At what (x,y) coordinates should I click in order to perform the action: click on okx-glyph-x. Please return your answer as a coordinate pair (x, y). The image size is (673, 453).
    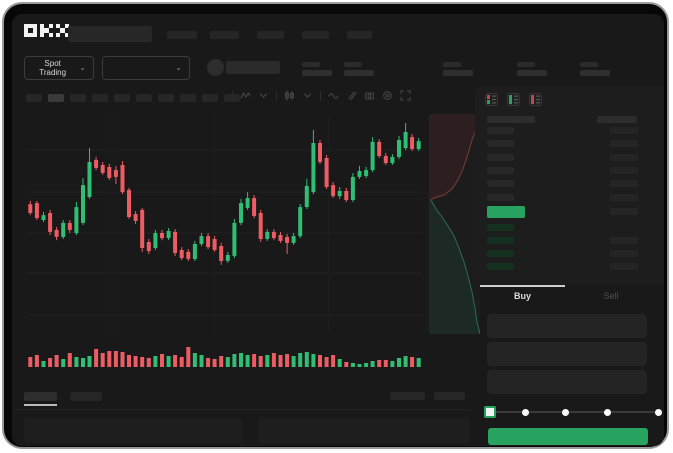
    Looking at the image, I should click on (62, 30).